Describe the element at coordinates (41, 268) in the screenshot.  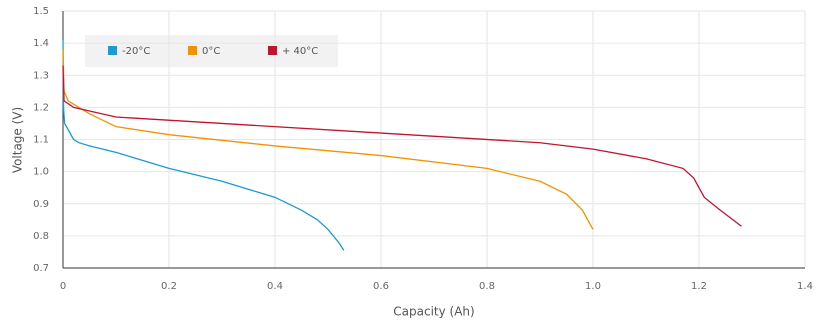
I see `y-tick-label: 0.7` at that location.